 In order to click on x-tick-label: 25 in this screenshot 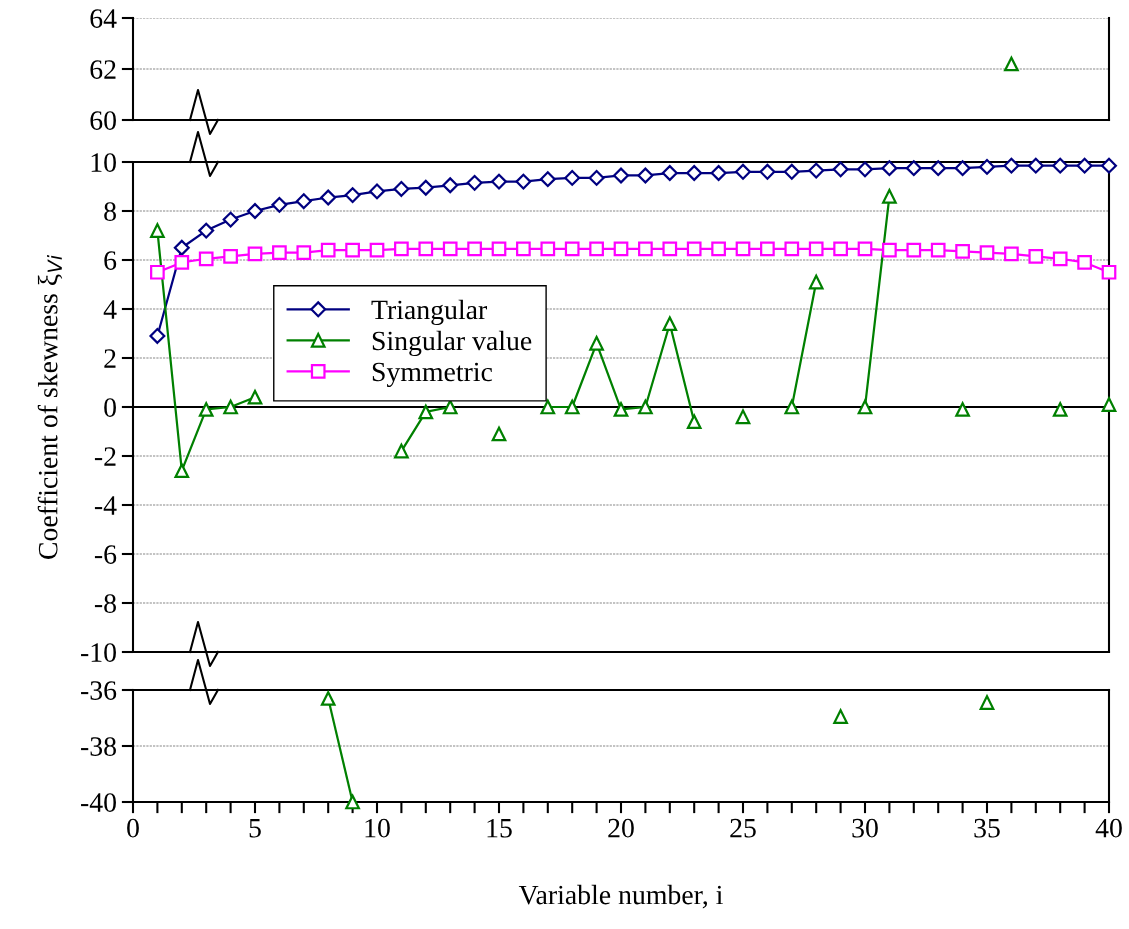, I will do `click(743, 828)`.